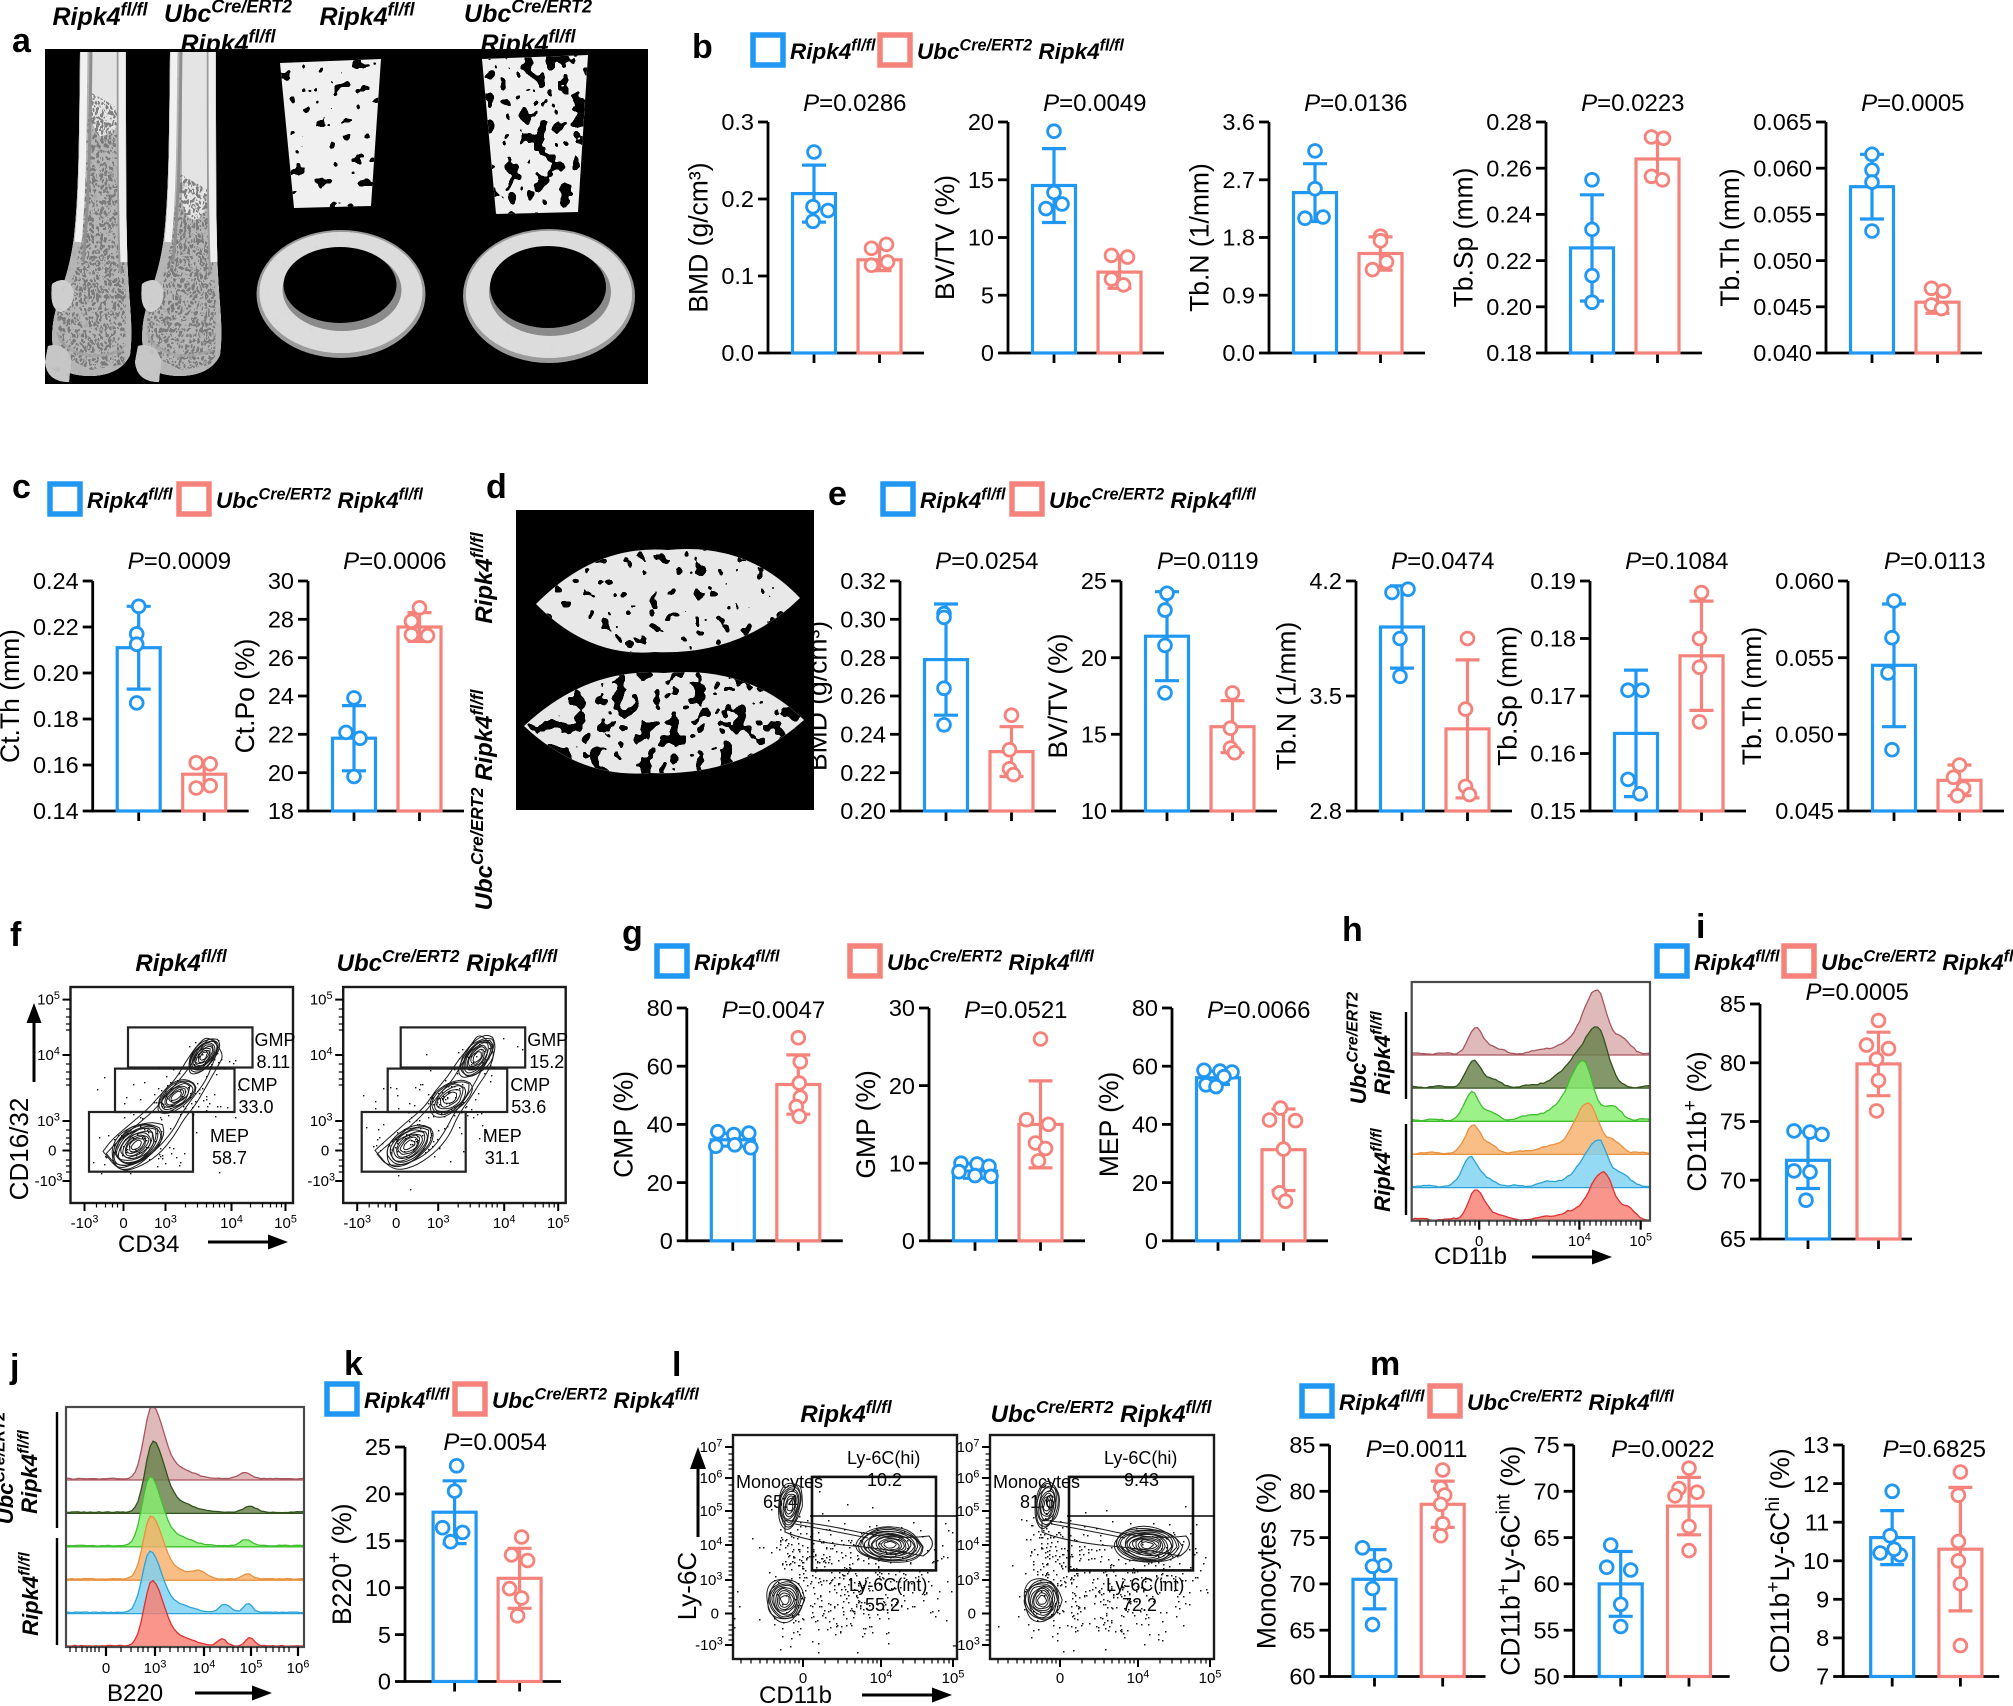  I want to click on svg-text: 0.24, so click(56, 581).